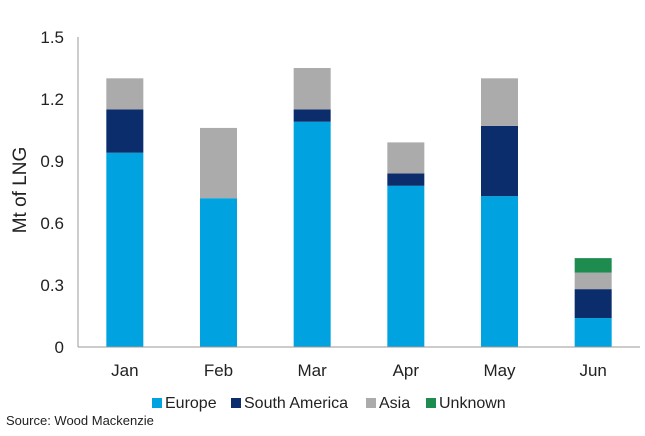  What do you see at coordinates (592, 370) in the screenshot?
I see `x-tick-label: Jun` at bounding box center [592, 370].